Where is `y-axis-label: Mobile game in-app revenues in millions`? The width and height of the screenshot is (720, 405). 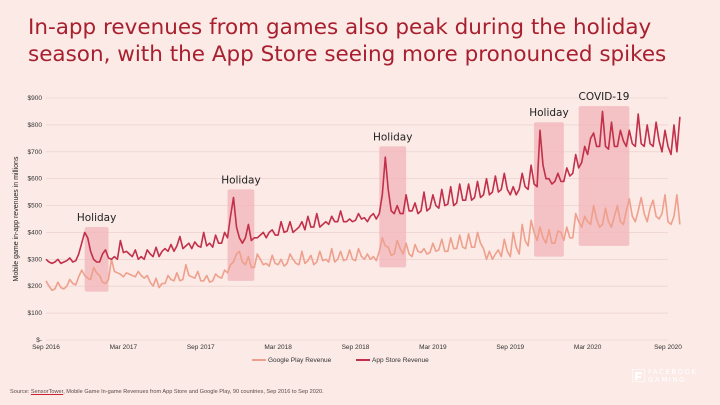
y-axis-label: Mobile game in-app revenues in millions is located at coordinates (16, 218).